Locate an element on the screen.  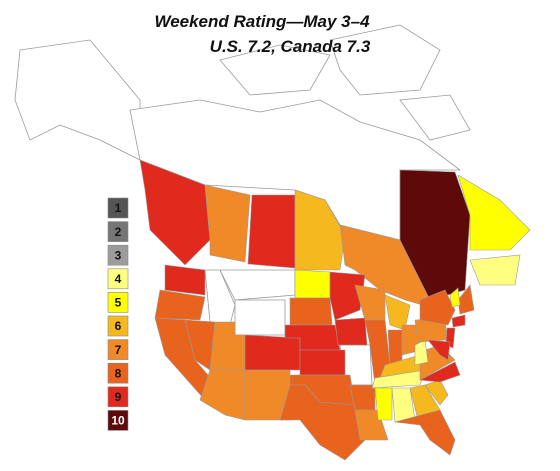
legend-label: 3 is located at coordinates (118, 255).